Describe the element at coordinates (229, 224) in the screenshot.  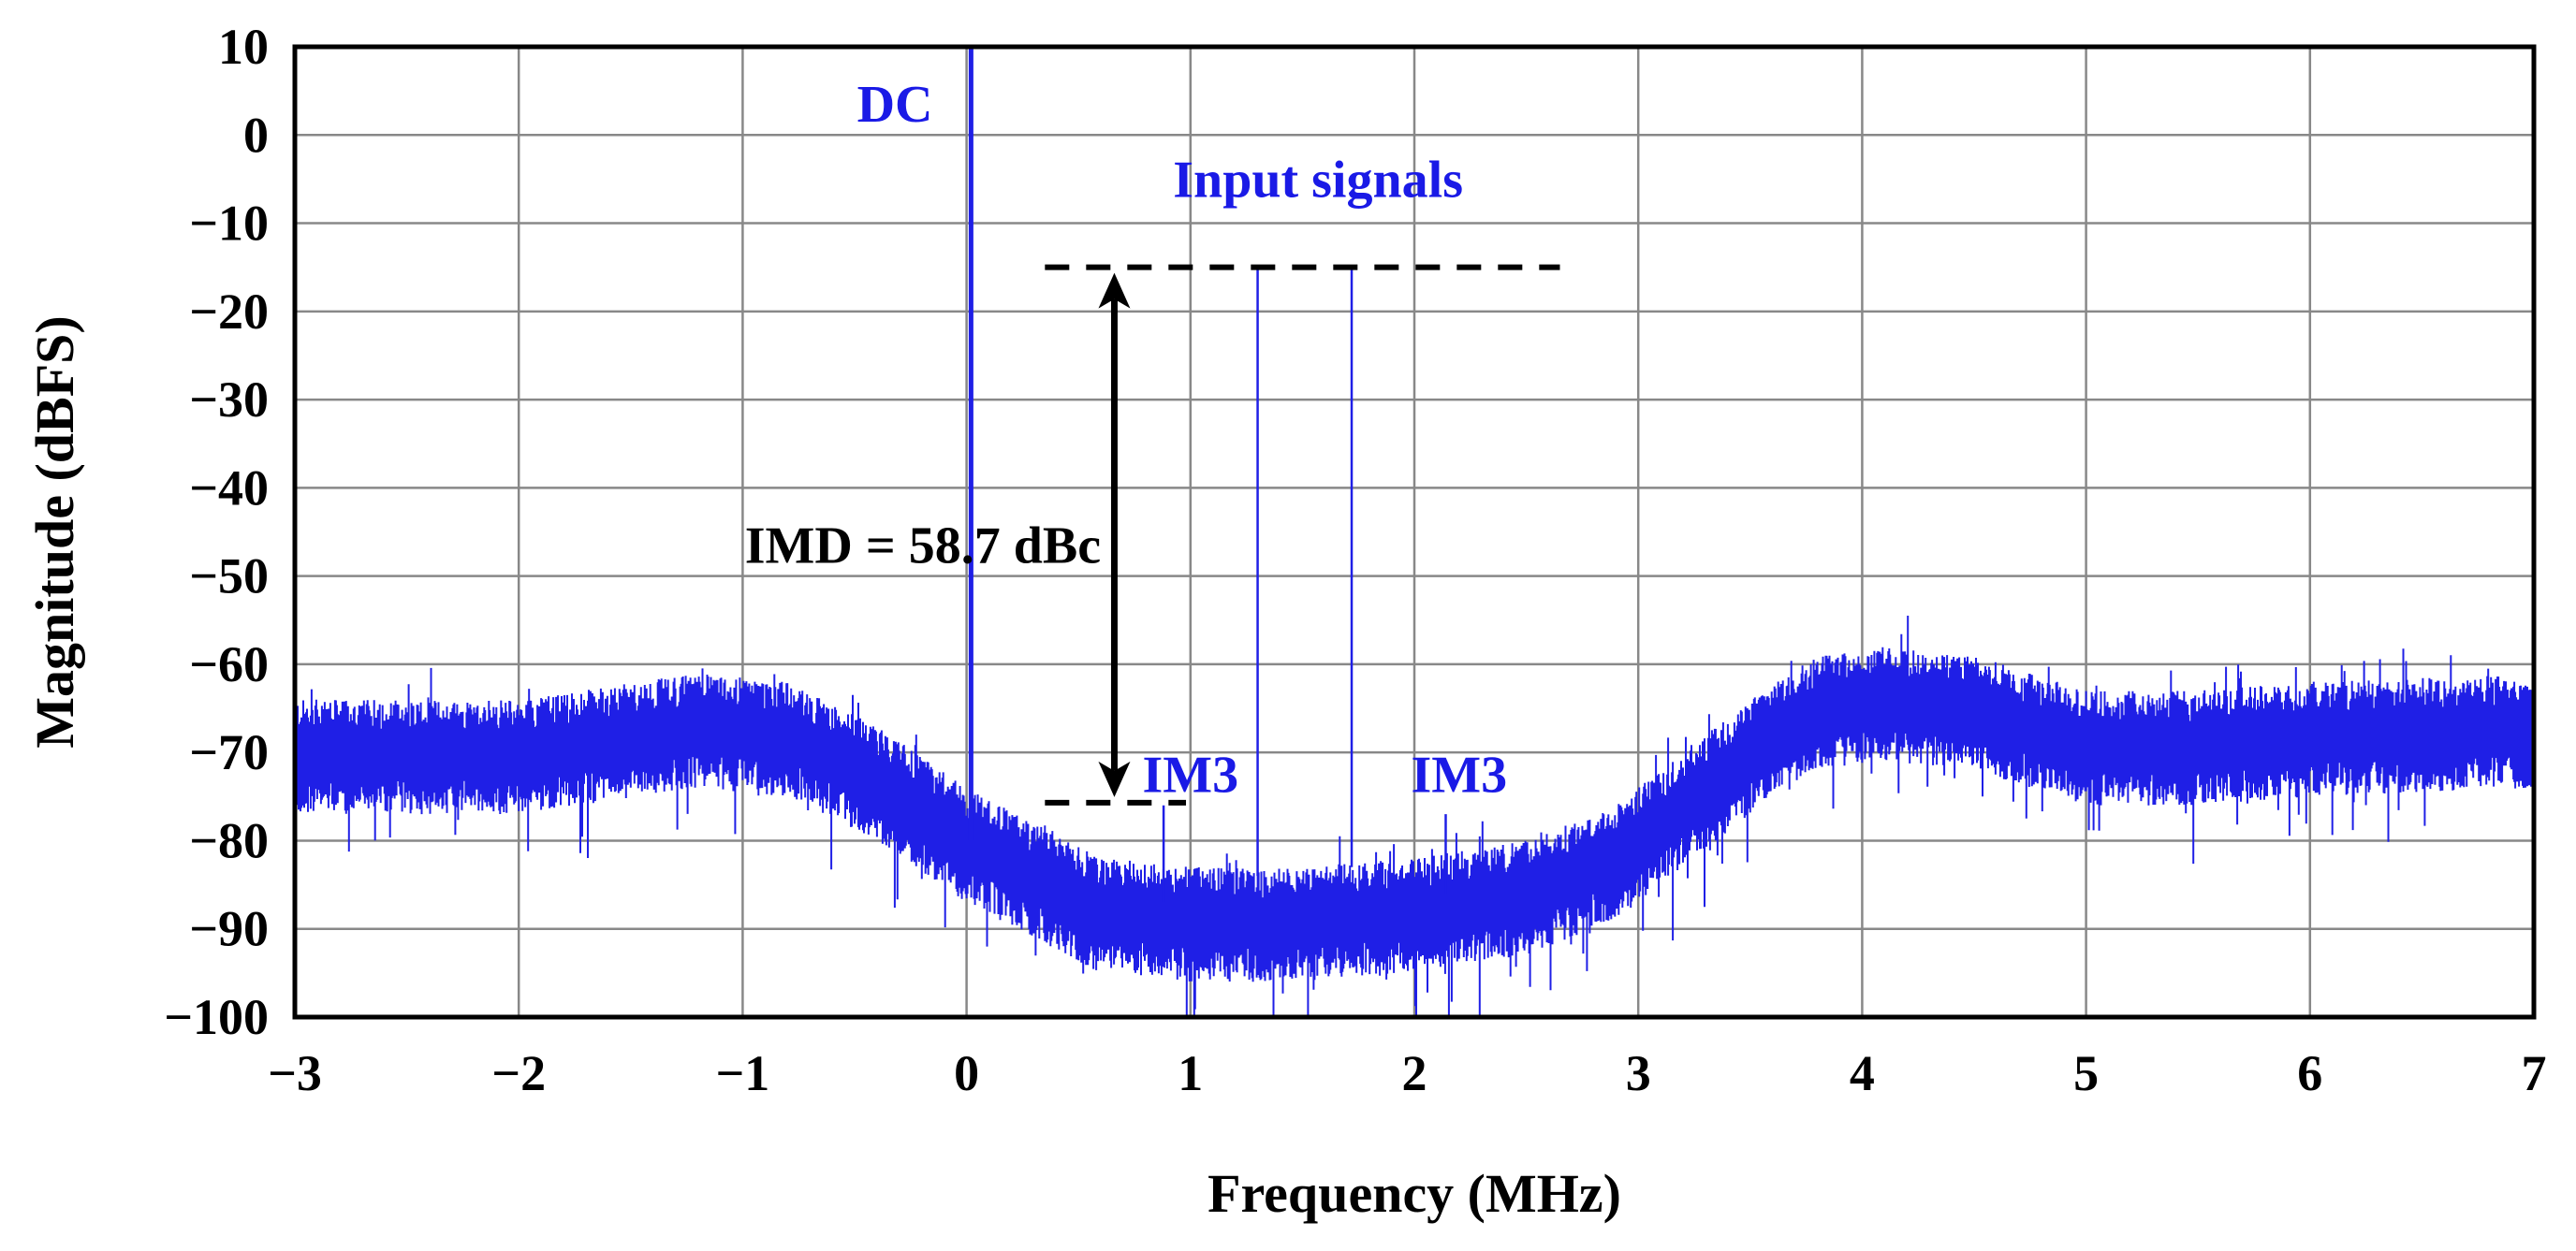
I see `y-tick-label: −10` at that location.